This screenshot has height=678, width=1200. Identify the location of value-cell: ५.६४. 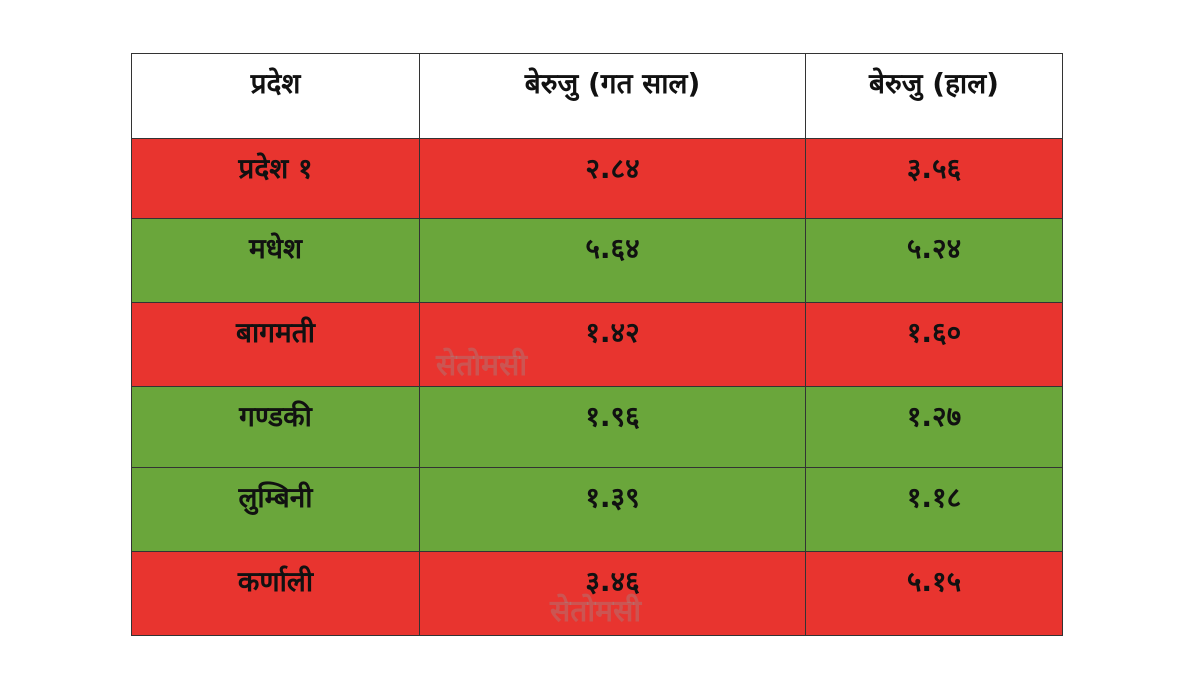
(612, 260).